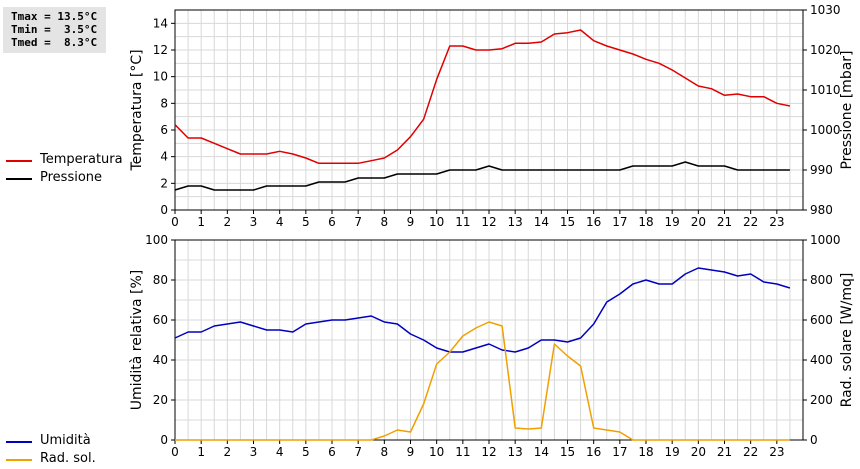  What do you see at coordinates (821, 280) in the screenshot?
I see `y-tick-label-right: 800` at bounding box center [821, 280].